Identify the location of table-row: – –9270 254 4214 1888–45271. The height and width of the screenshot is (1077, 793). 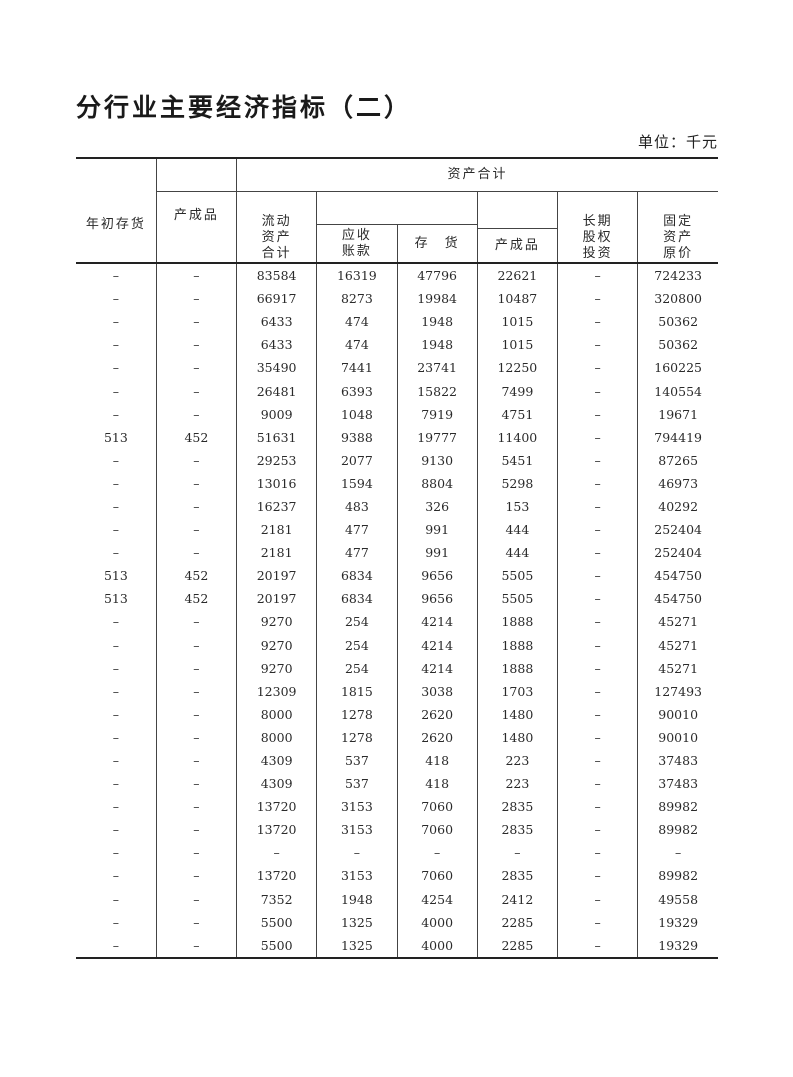
(397, 645).